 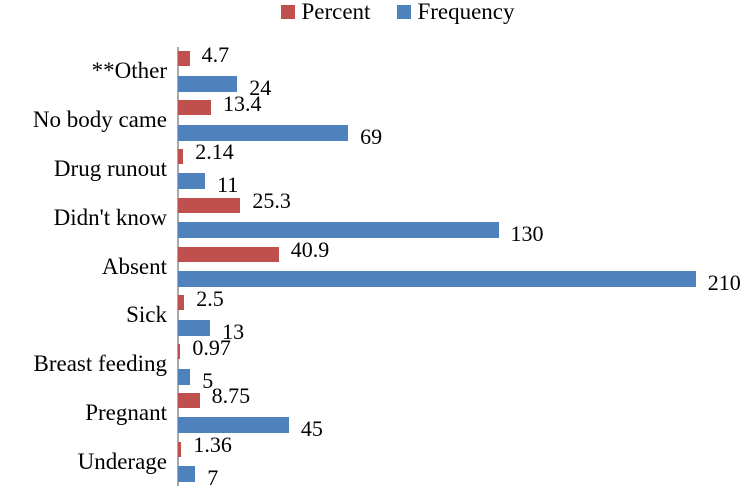 What do you see at coordinates (464, 427) in the screenshot?
I see `bar-line-frequency: 45` at bounding box center [464, 427].